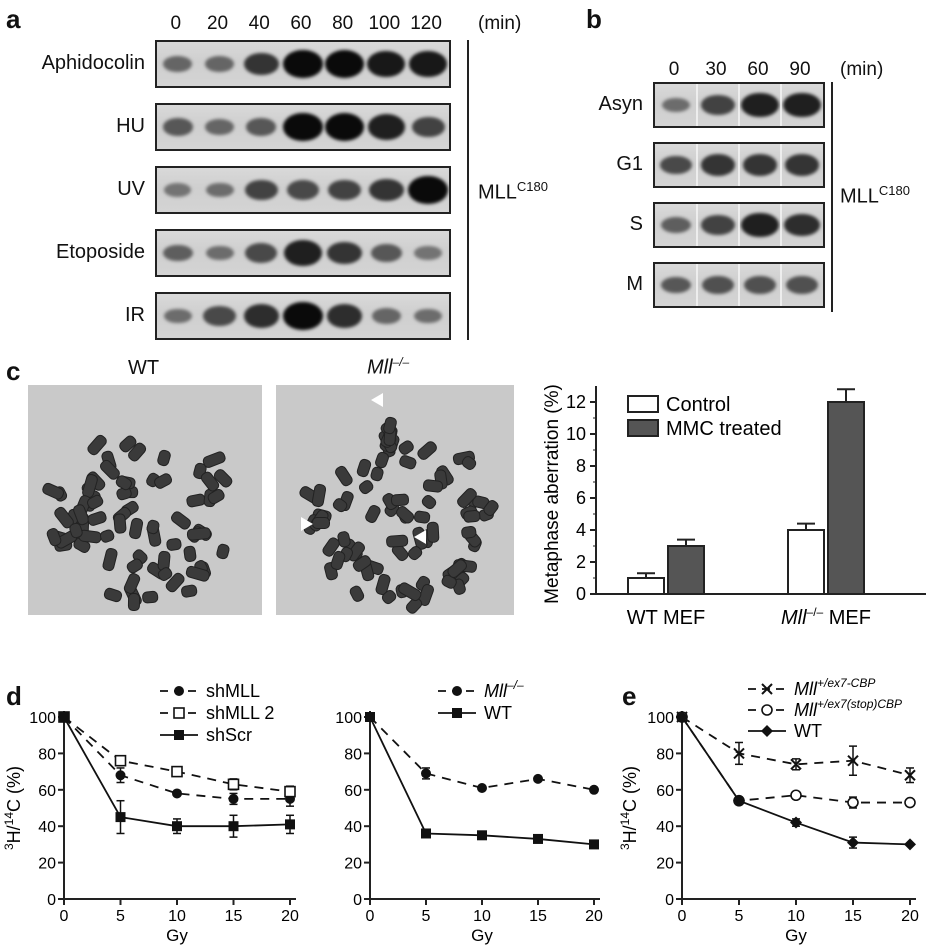 This screenshot has width=946, height=951. Describe the element at coordinates (625, 846) in the screenshot. I see `ylabel-sup: 3` at that location.